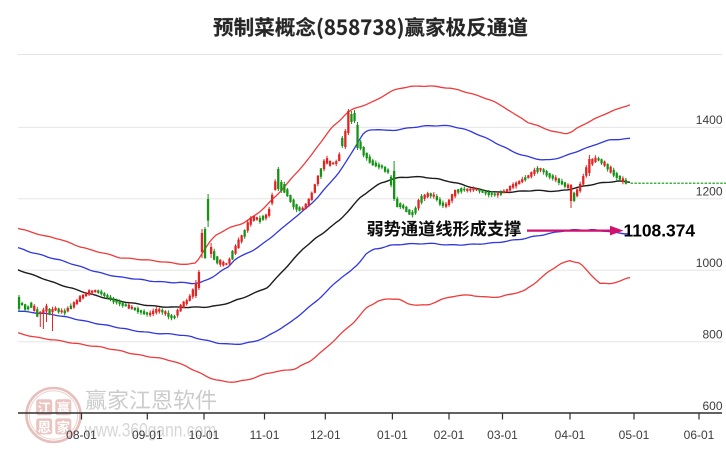 The width and height of the screenshot is (726, 450). Describe the element at coordinates (147, 435) in the screenshot. I see `svg-text: 09-01` at that location.